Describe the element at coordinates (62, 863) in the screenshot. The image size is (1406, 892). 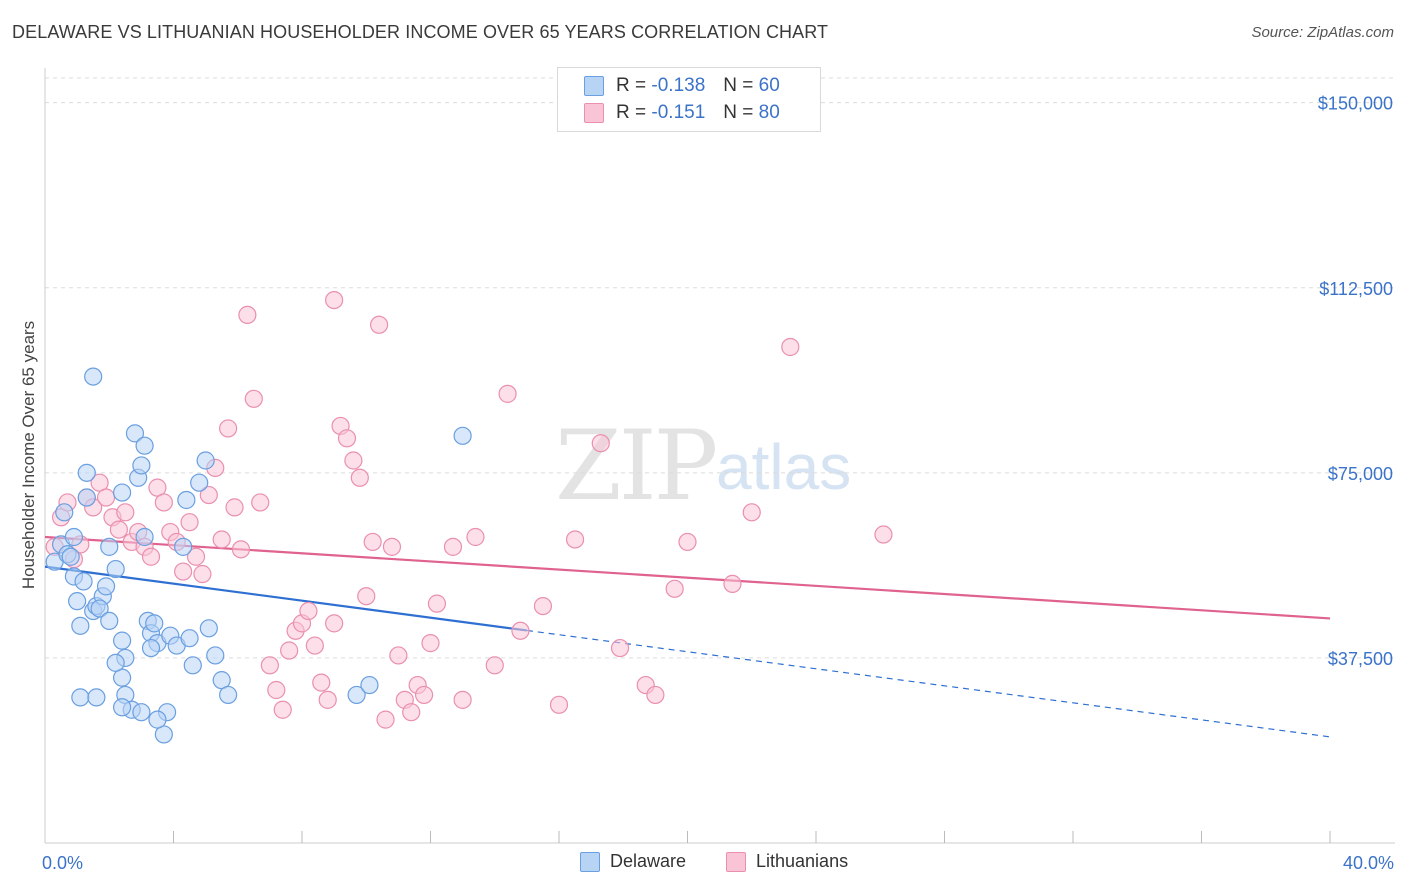
I see `x-tick-label-start: 0.0%` at that location.